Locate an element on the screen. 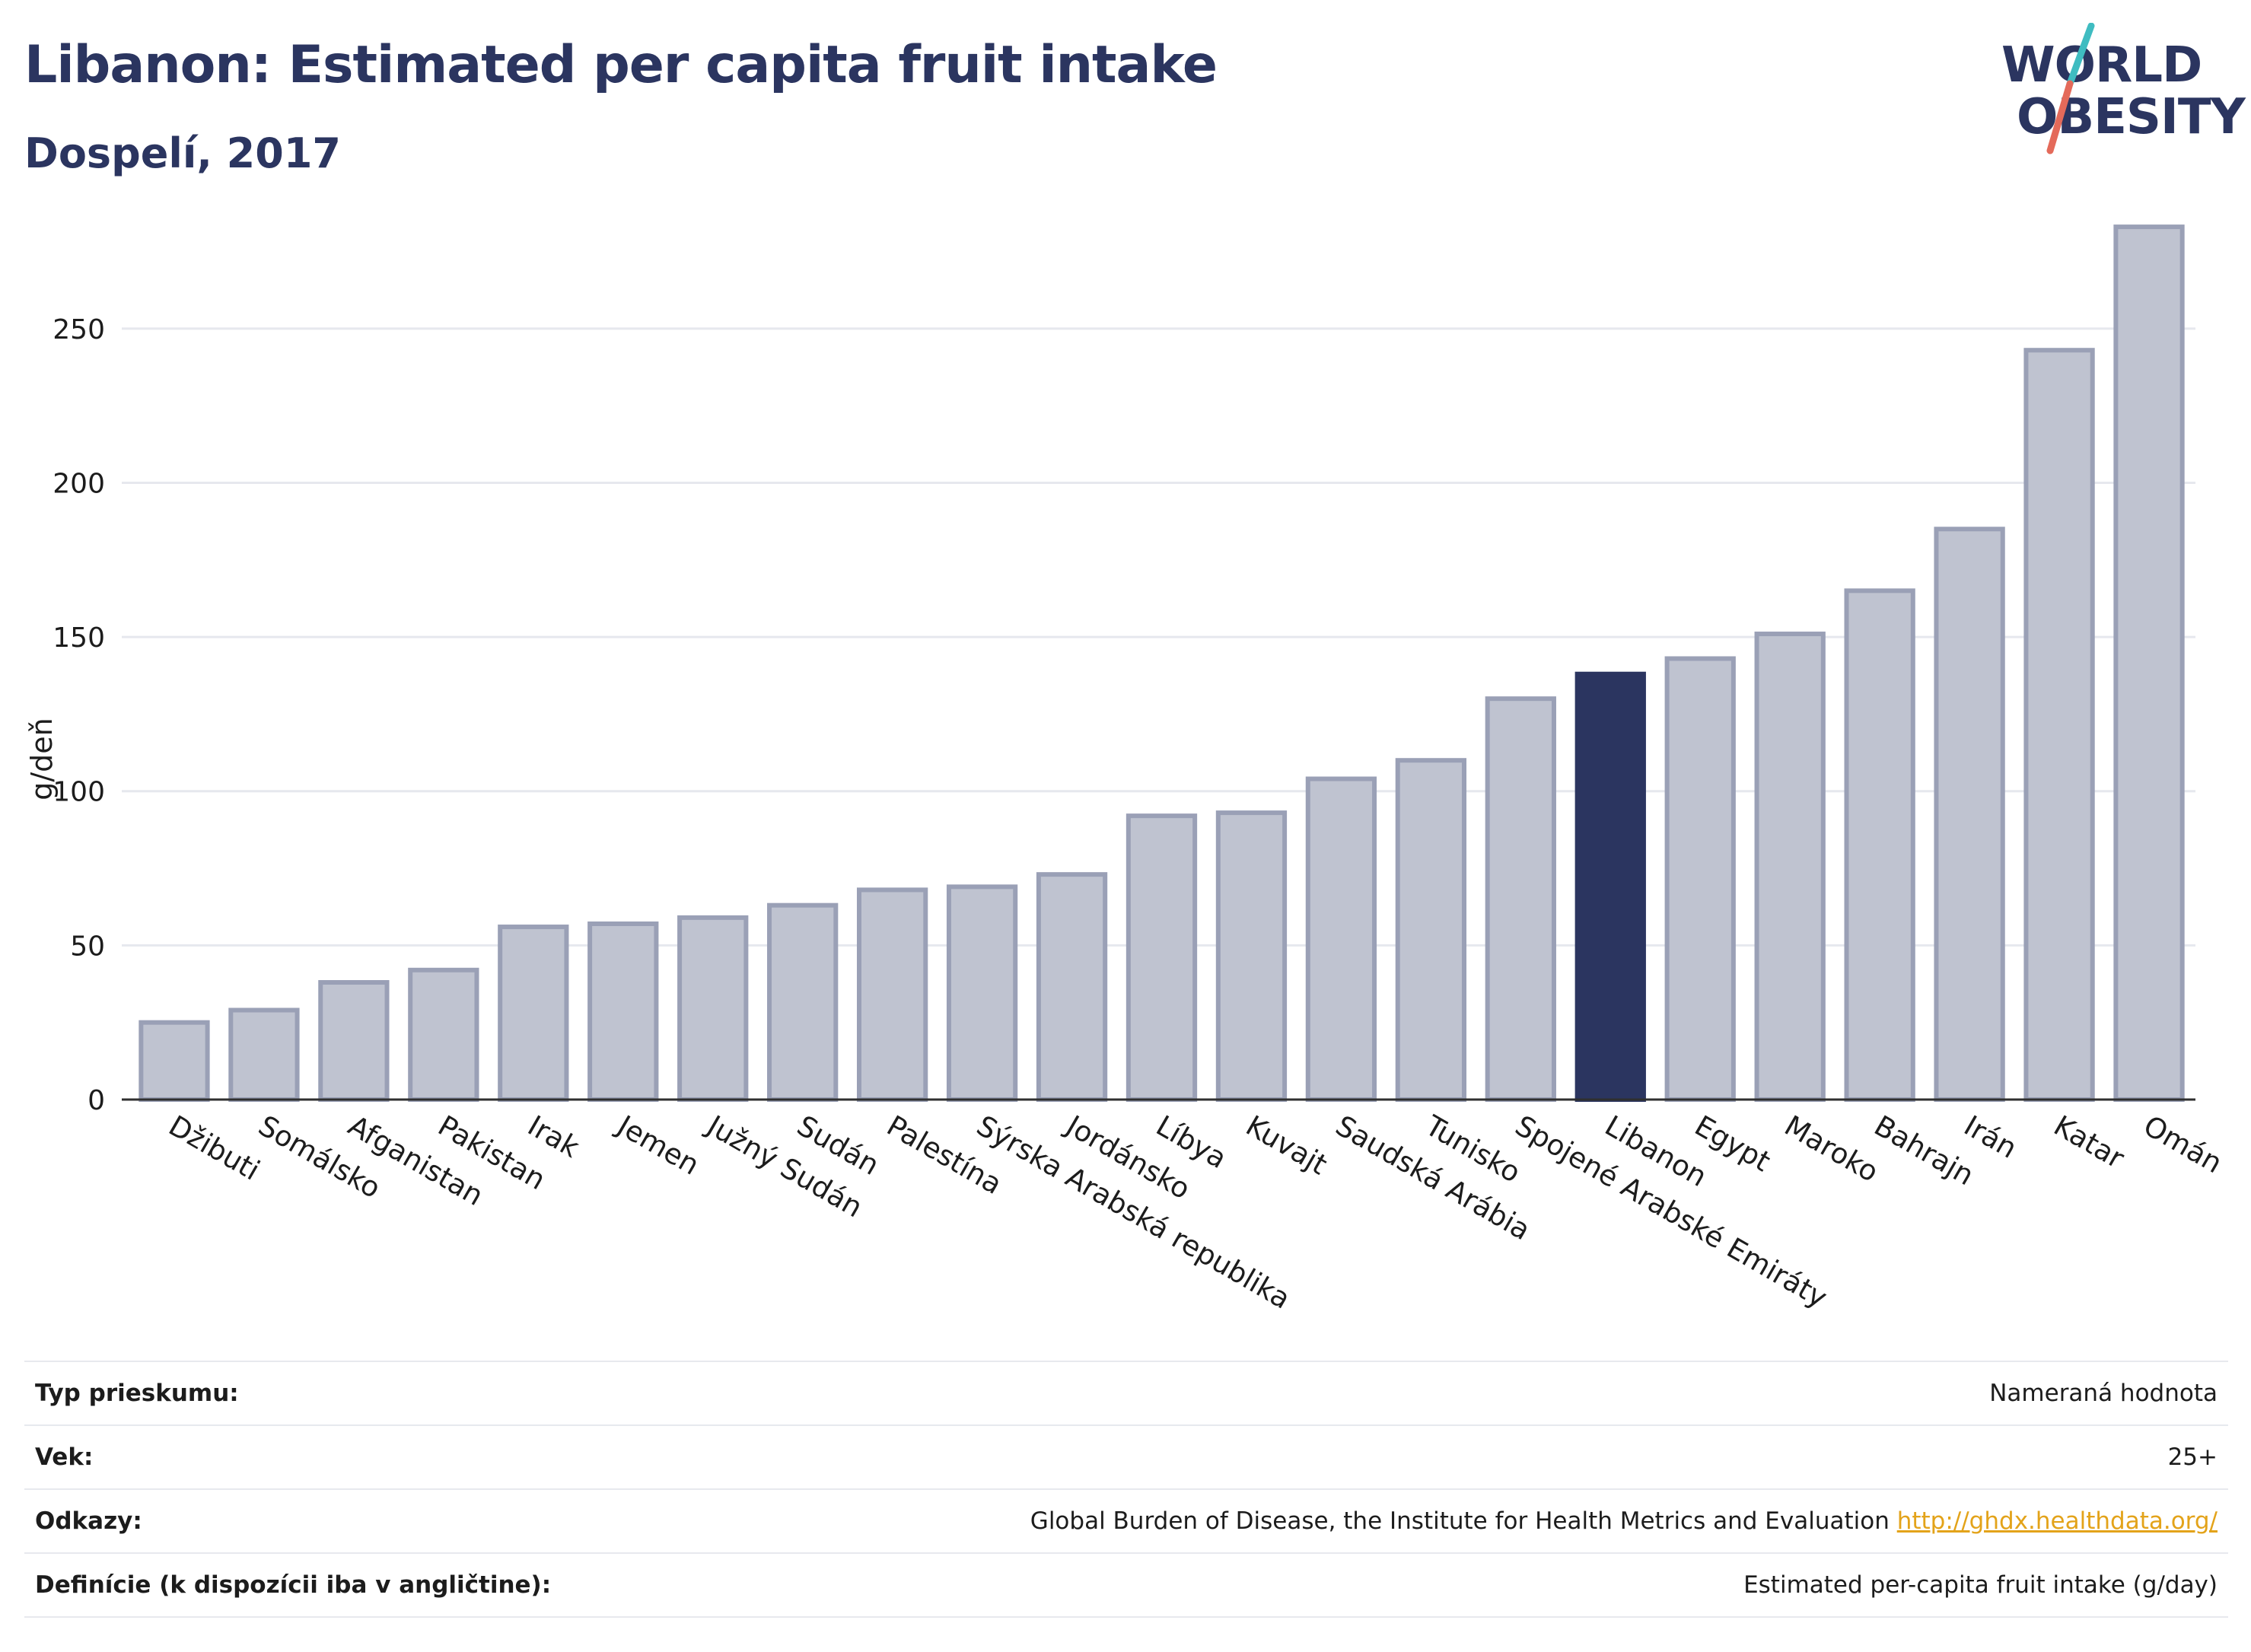 This screenshot has height=1652, width=2251. x-tick-label: Kuvajt is located at coordinates (1286, 1145).